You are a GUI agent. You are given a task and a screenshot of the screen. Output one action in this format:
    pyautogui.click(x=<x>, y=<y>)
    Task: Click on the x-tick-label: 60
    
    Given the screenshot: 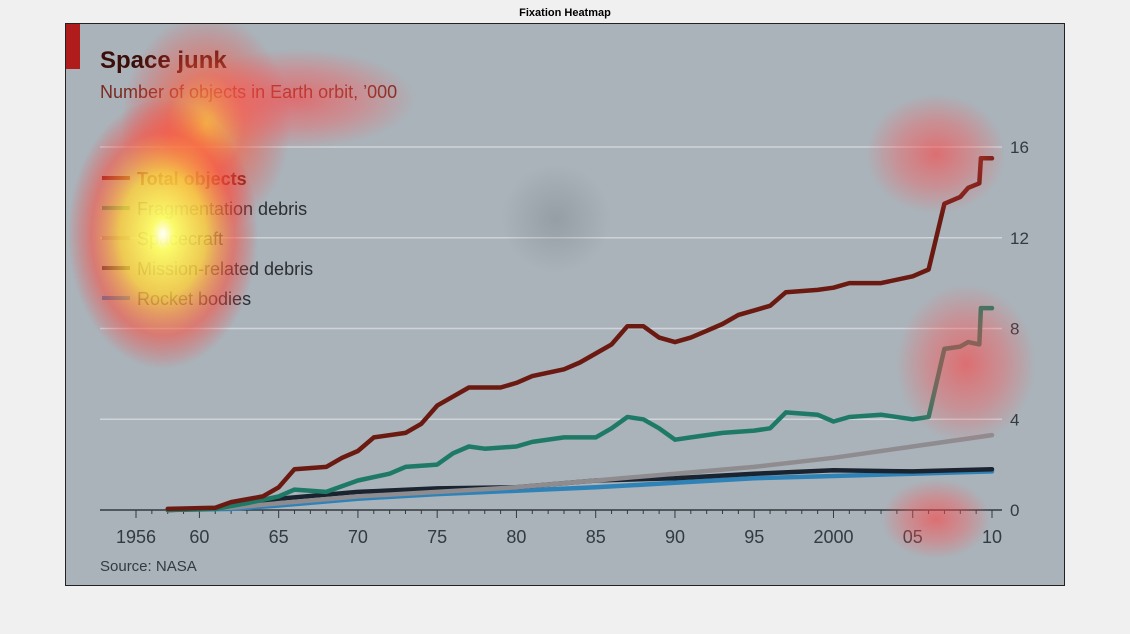 What is the action you would take?
    pyautogui.click(x=199, y=537)
    